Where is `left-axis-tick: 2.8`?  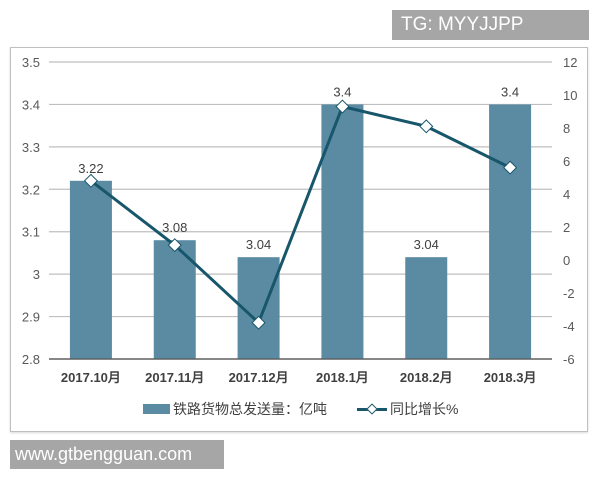 left-axis-tick: 2.8 is located at coordinates (31, 359).